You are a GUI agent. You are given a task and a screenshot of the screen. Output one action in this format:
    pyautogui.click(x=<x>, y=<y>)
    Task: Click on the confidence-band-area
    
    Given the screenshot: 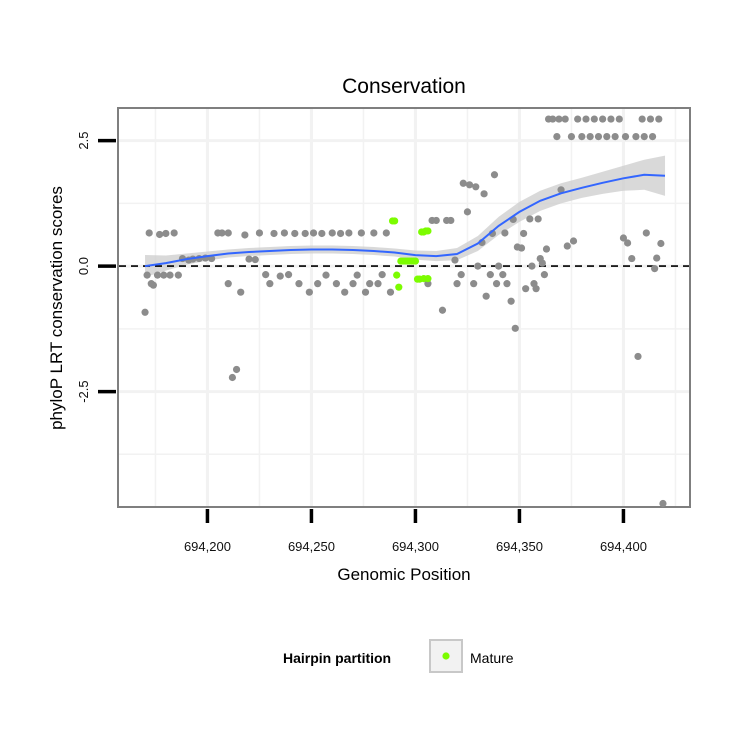 What is the action you would take?
    pyautogui.click(x=405, y=216)
    